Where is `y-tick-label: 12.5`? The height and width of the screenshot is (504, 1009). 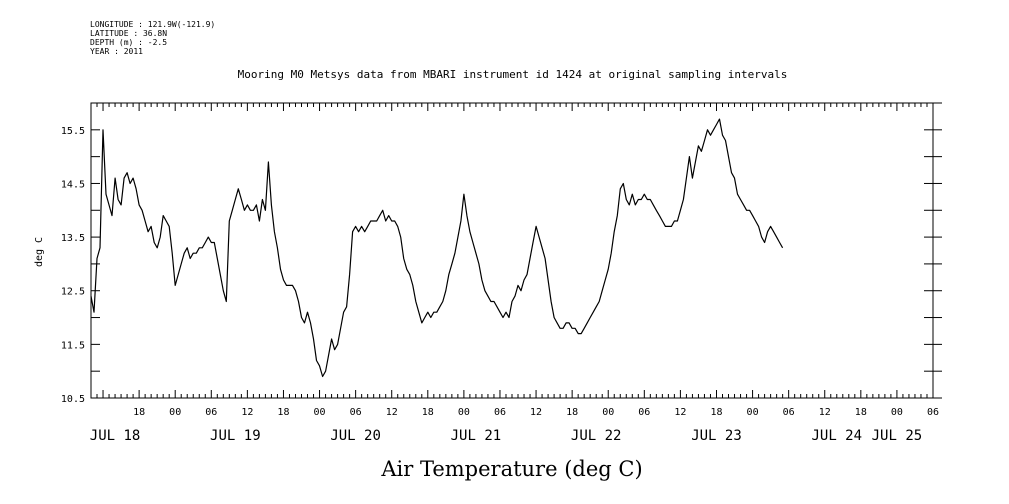 y-tick-label: 12.5 is located at coordinates (73, 292).